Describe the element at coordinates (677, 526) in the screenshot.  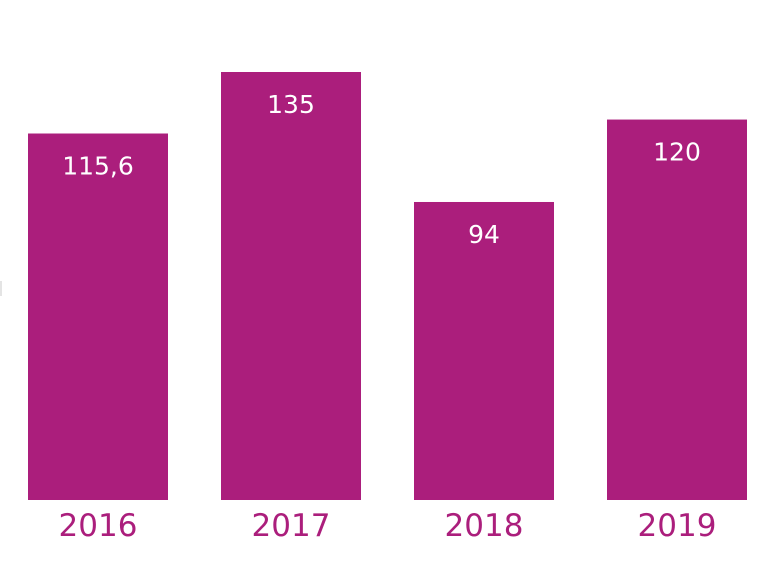
I see `x-tick-label-2019: 2019` at that location.